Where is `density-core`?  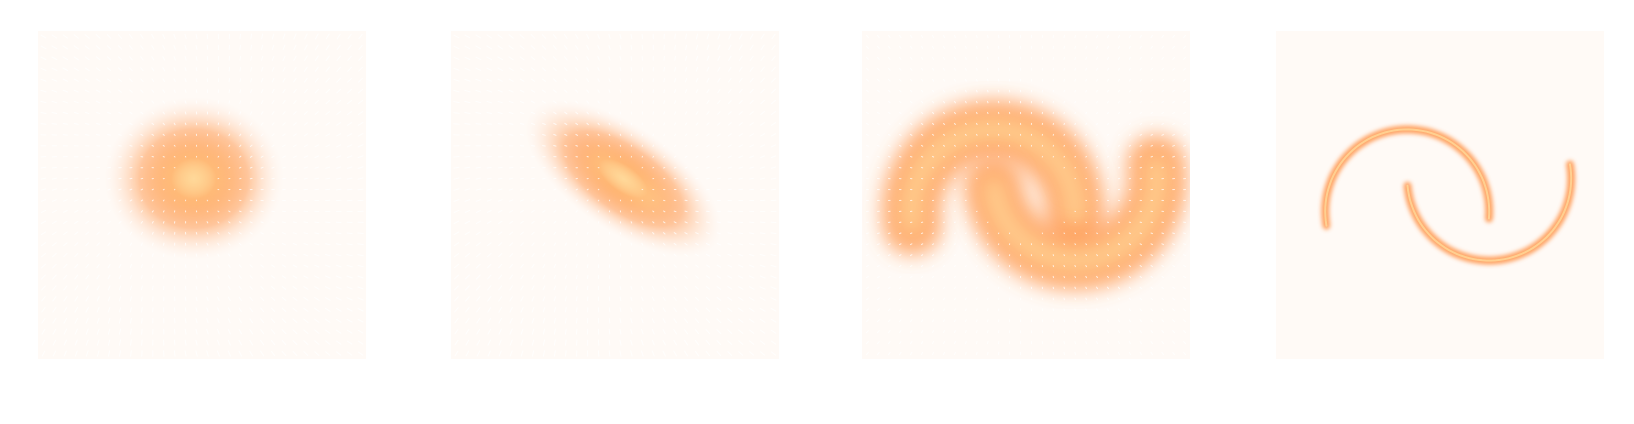
density-core is located at coordinates (626, 181).